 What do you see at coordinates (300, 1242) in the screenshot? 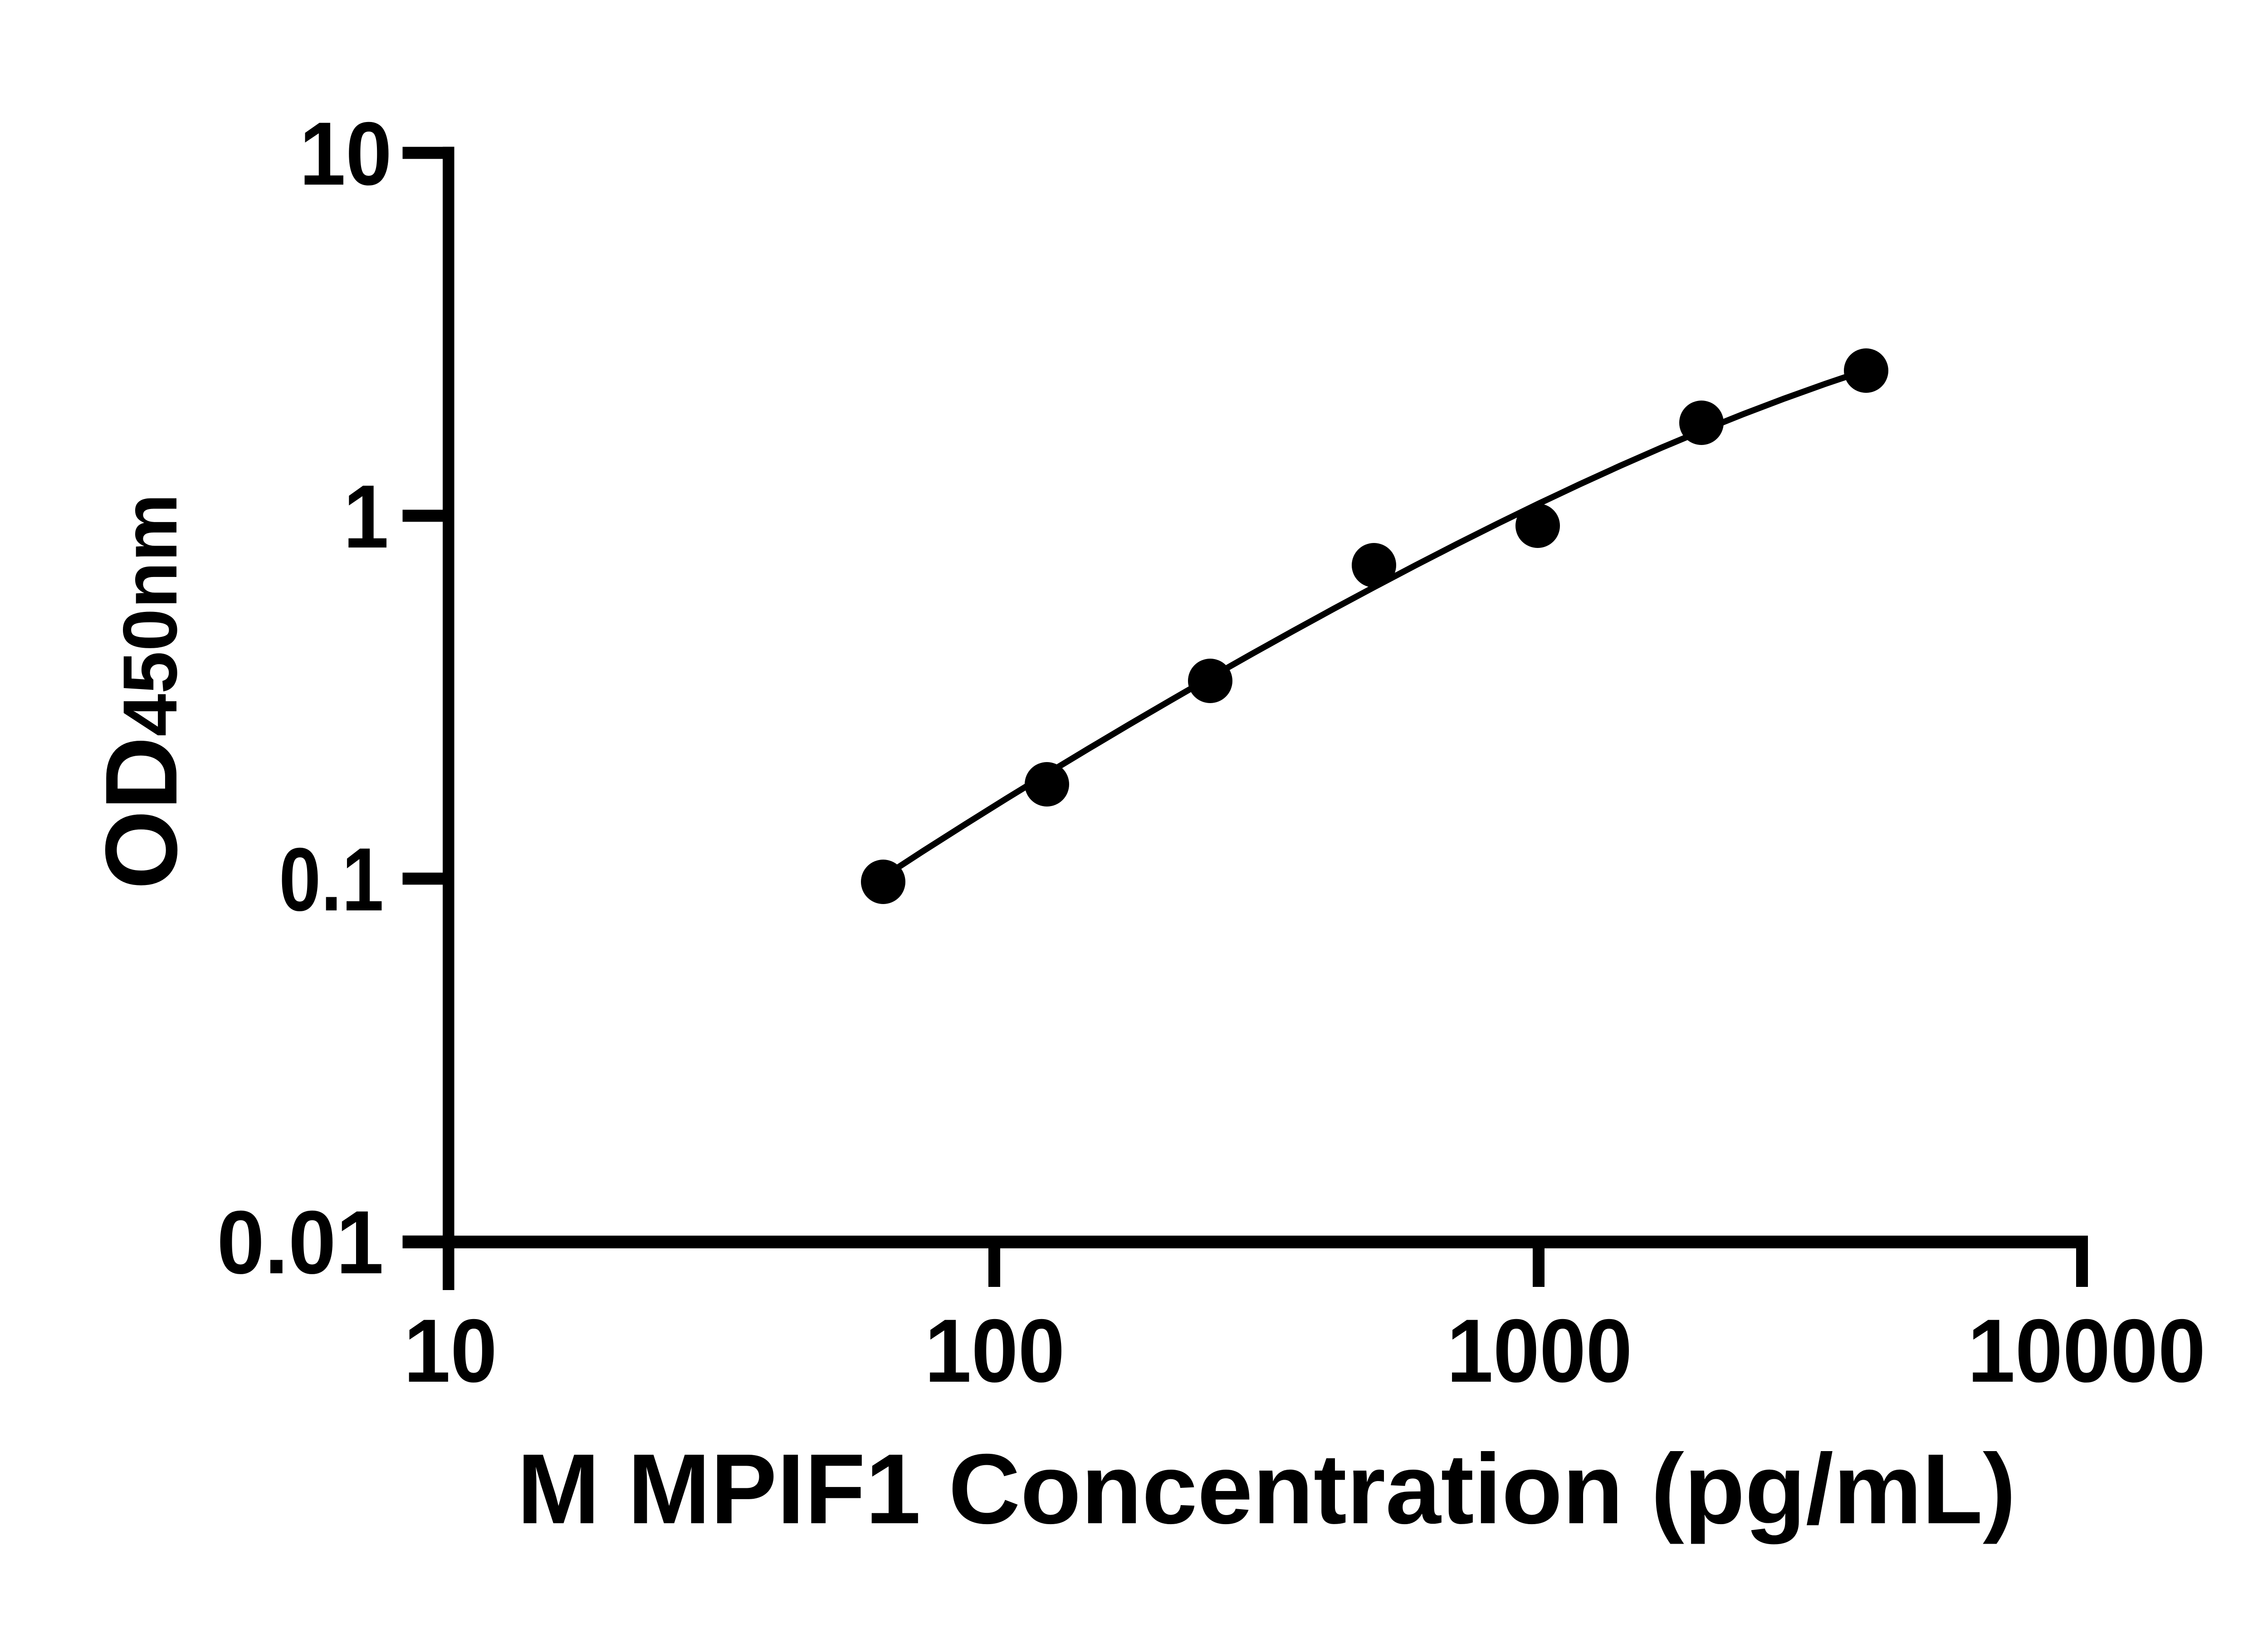
I see `svg-text: 0.01` at bounding box center [300, 1242].